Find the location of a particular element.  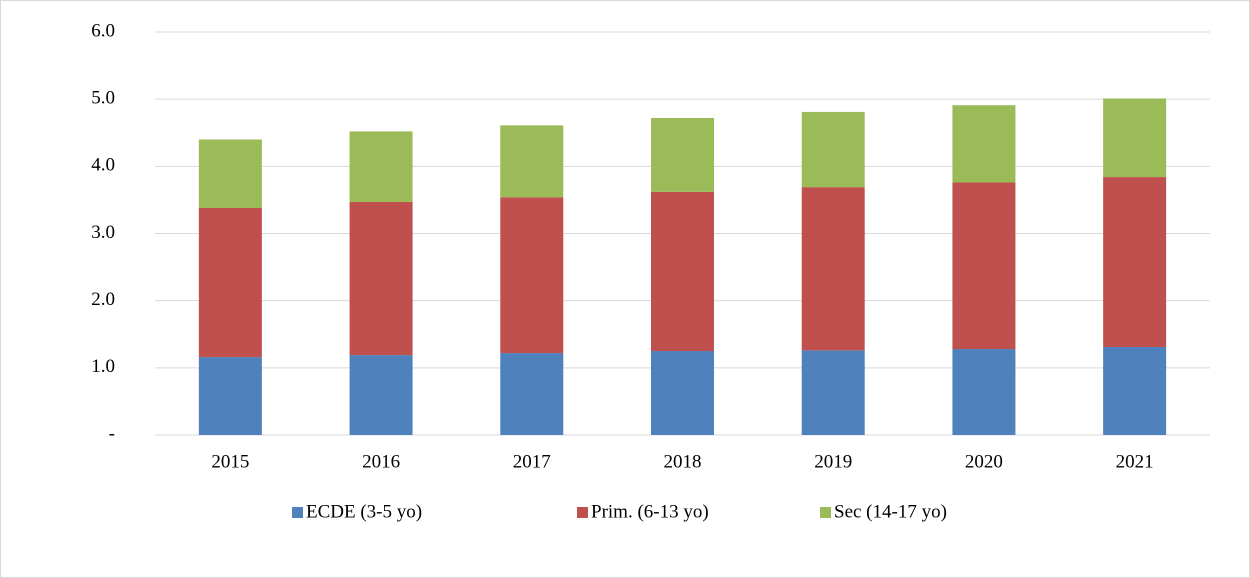

y-tick-label: 6.0 is located at coordinates (103, 30).